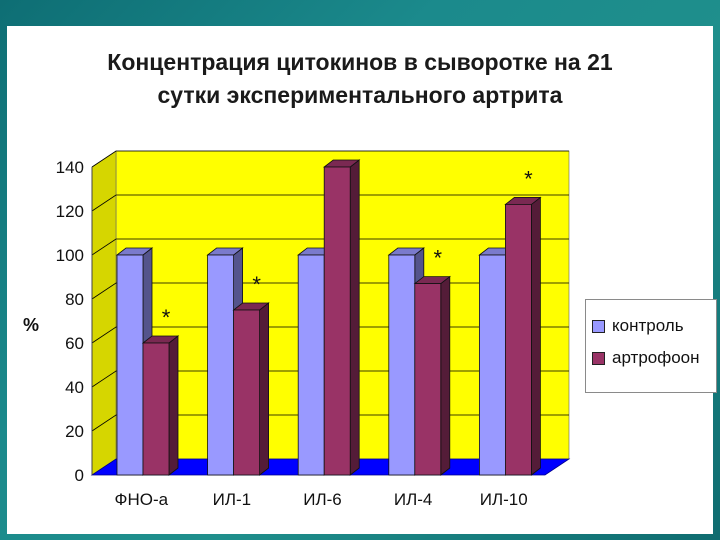 This screenshot has height=540, width=720. What do you see at coordinates (360, 95) in the screenshot?
I see `chart-title-line2: сутки экспериментального артрита` at bounding box center [360, 95].